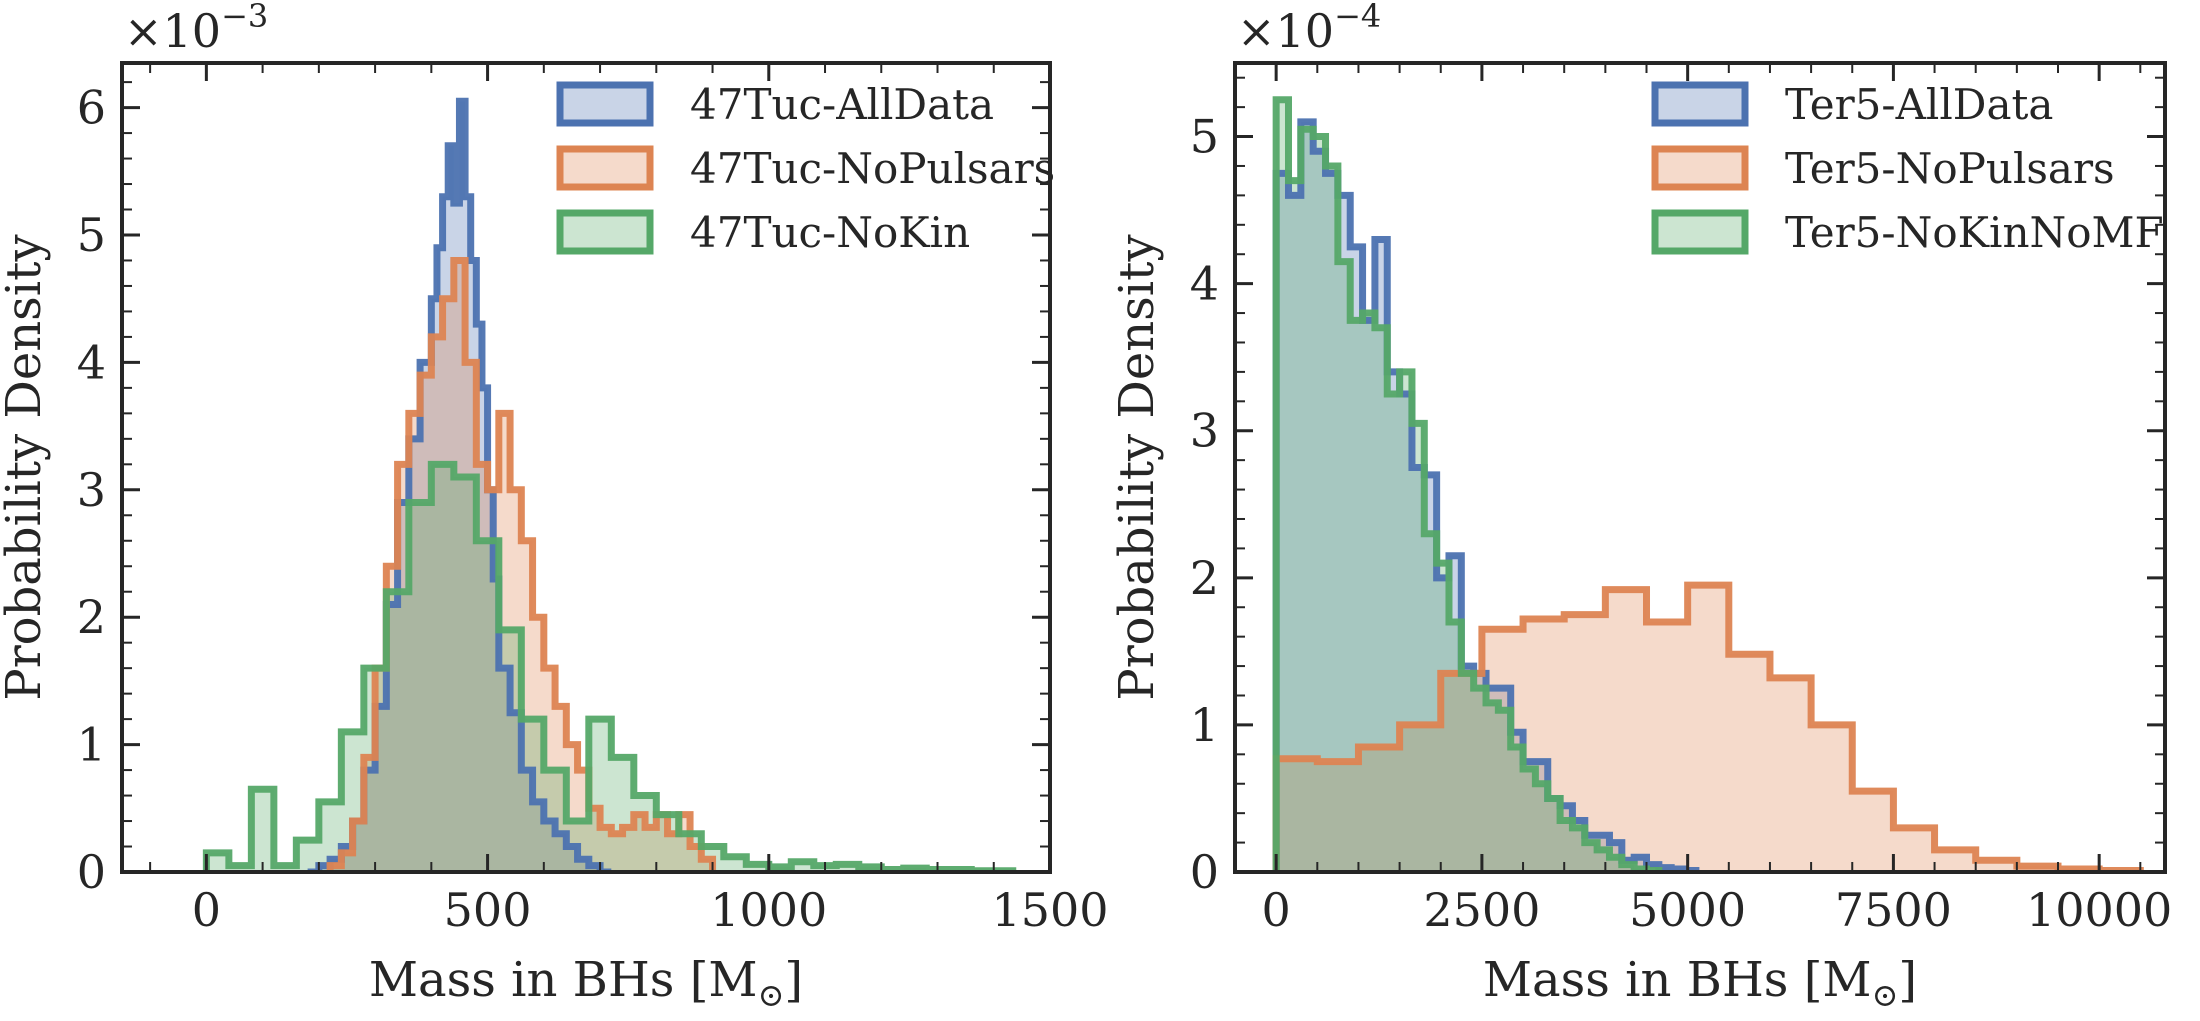 The width and height of the screenshot is (2200, 1021). I want to click on xtick-label: 10000, so click(2099, 910).